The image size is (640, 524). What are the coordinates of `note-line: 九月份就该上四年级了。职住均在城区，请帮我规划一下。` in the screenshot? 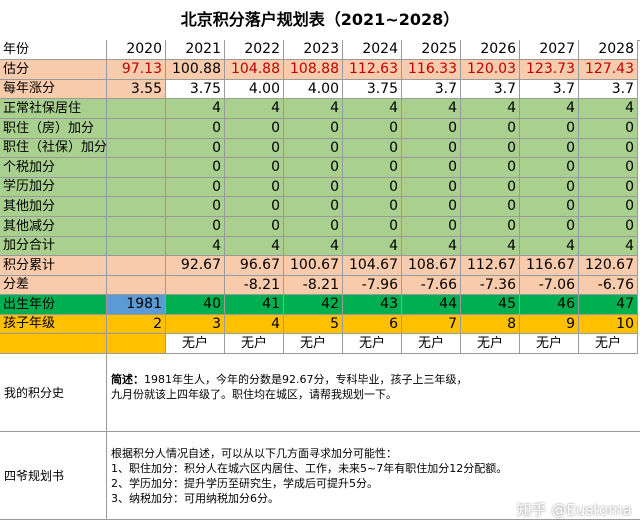 It's located at (373, 394).